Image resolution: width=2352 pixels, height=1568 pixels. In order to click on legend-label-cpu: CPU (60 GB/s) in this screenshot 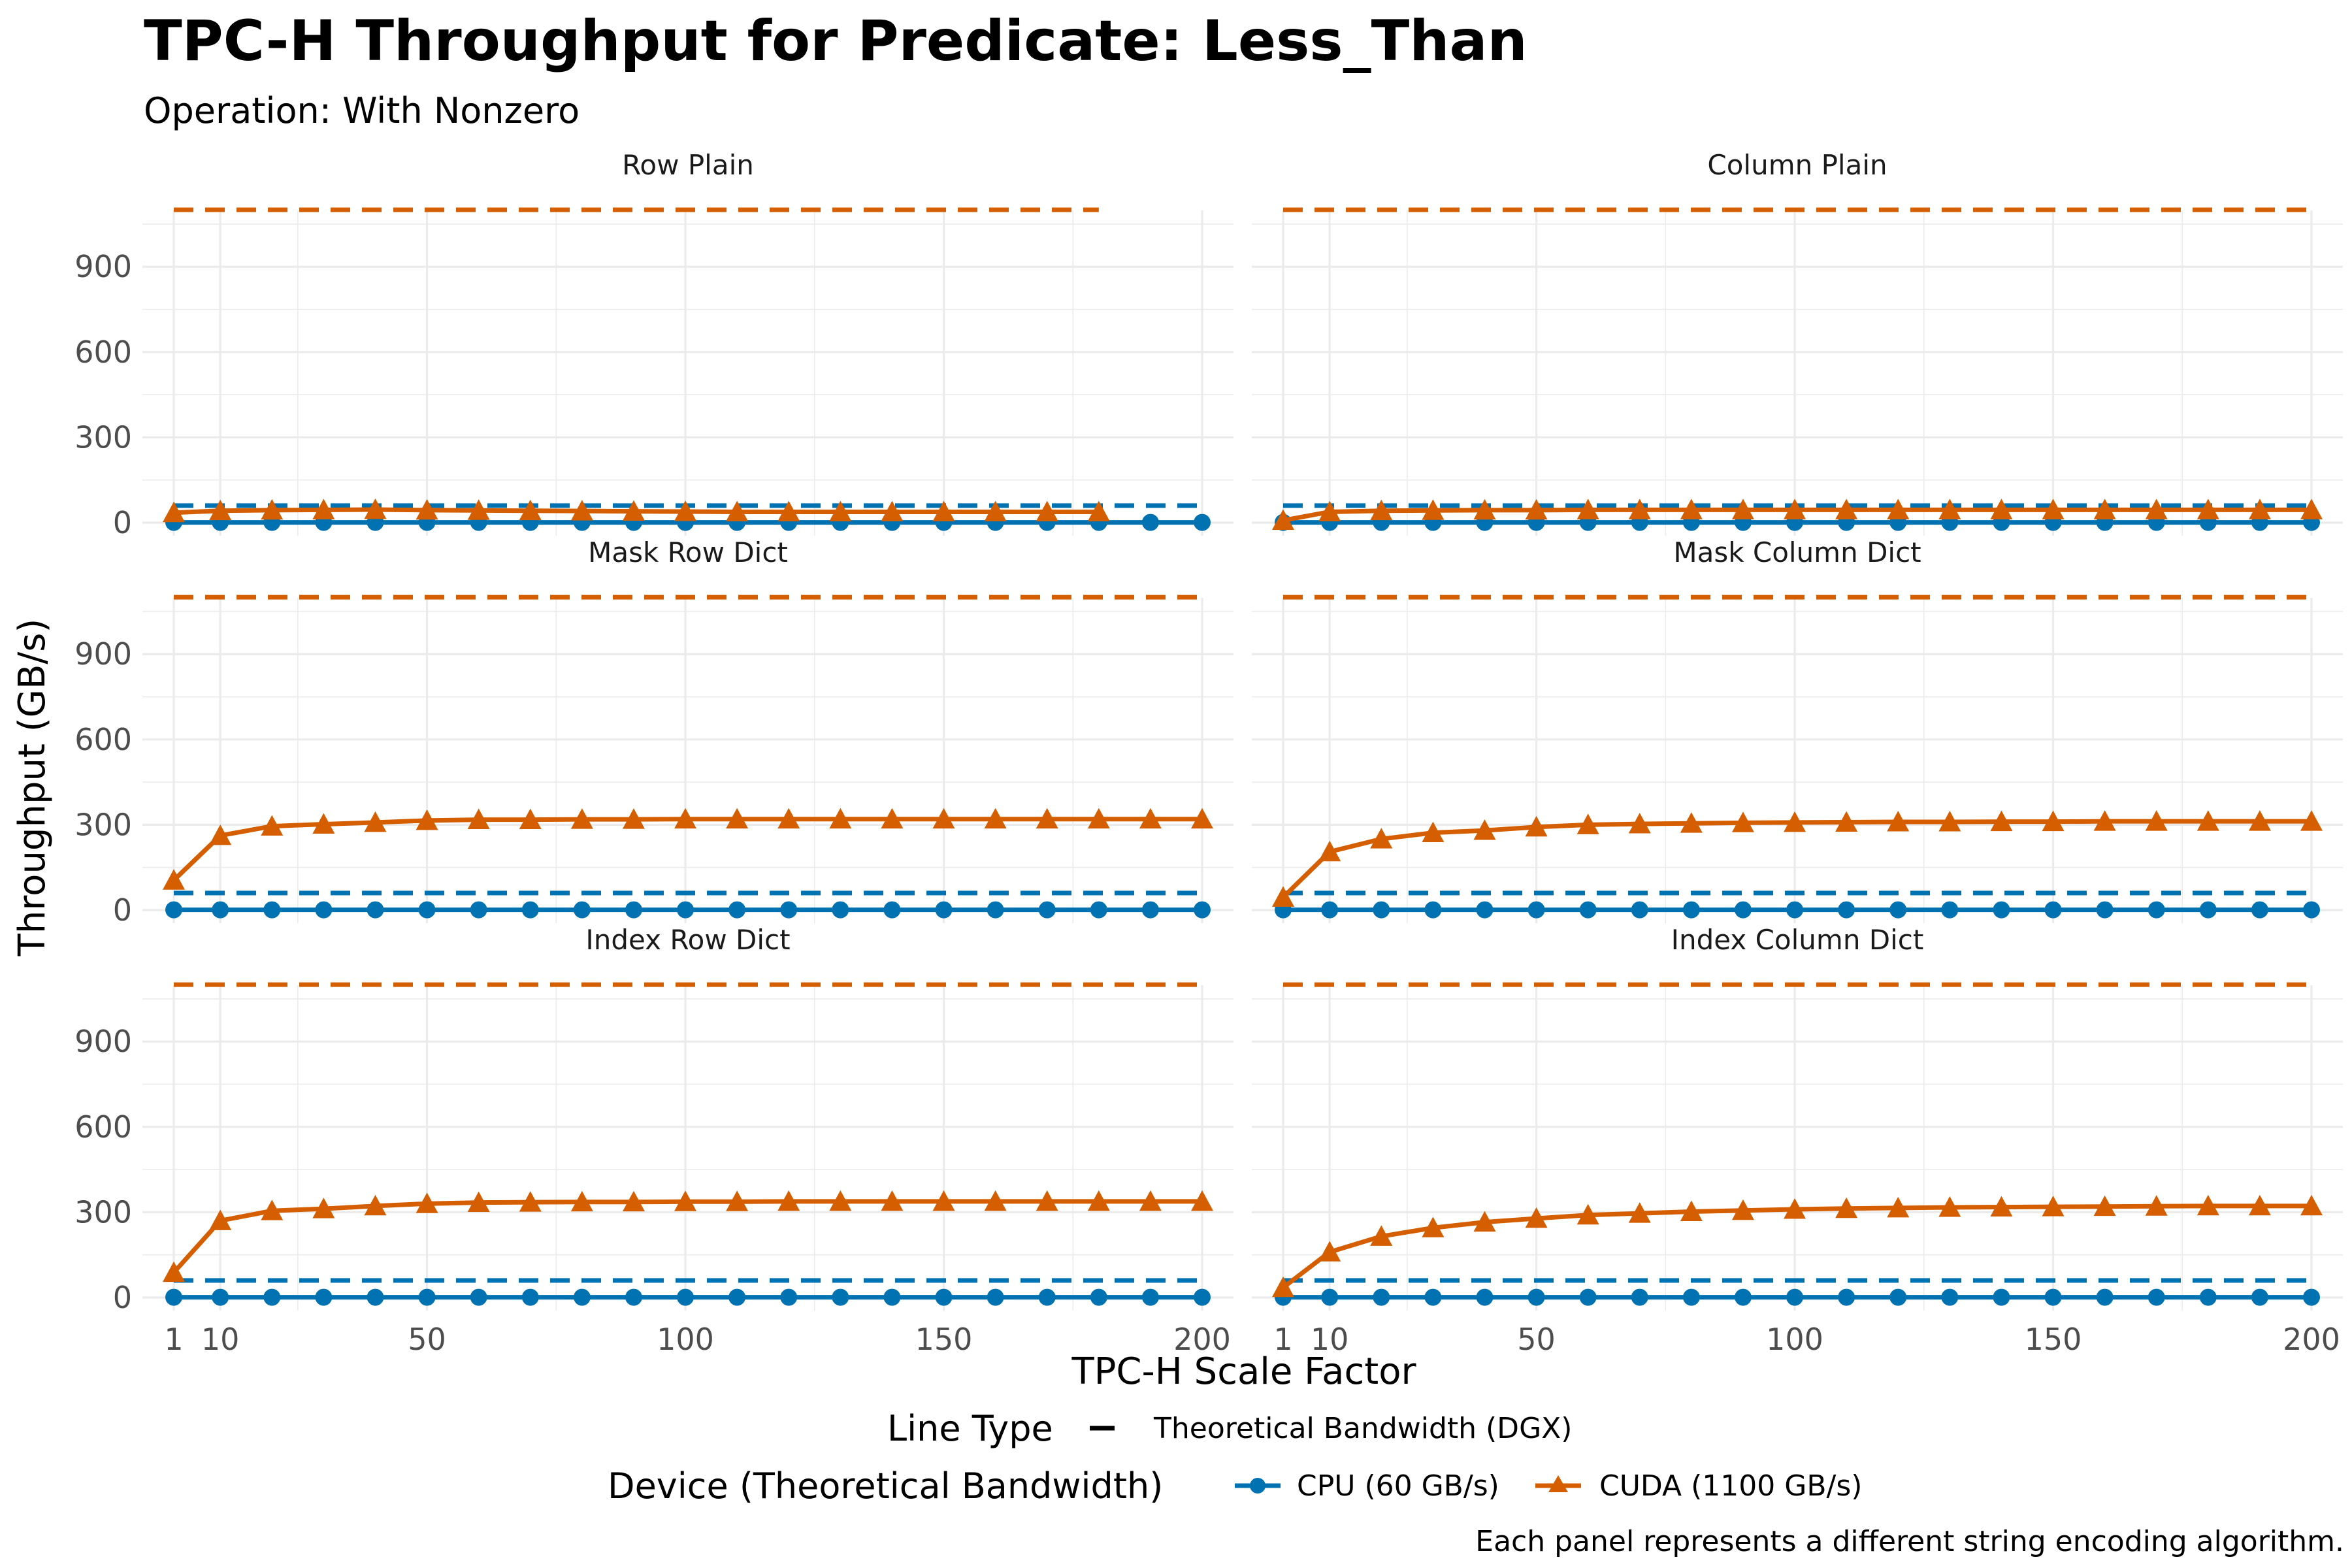, I will do `click(1398, 1486)`.